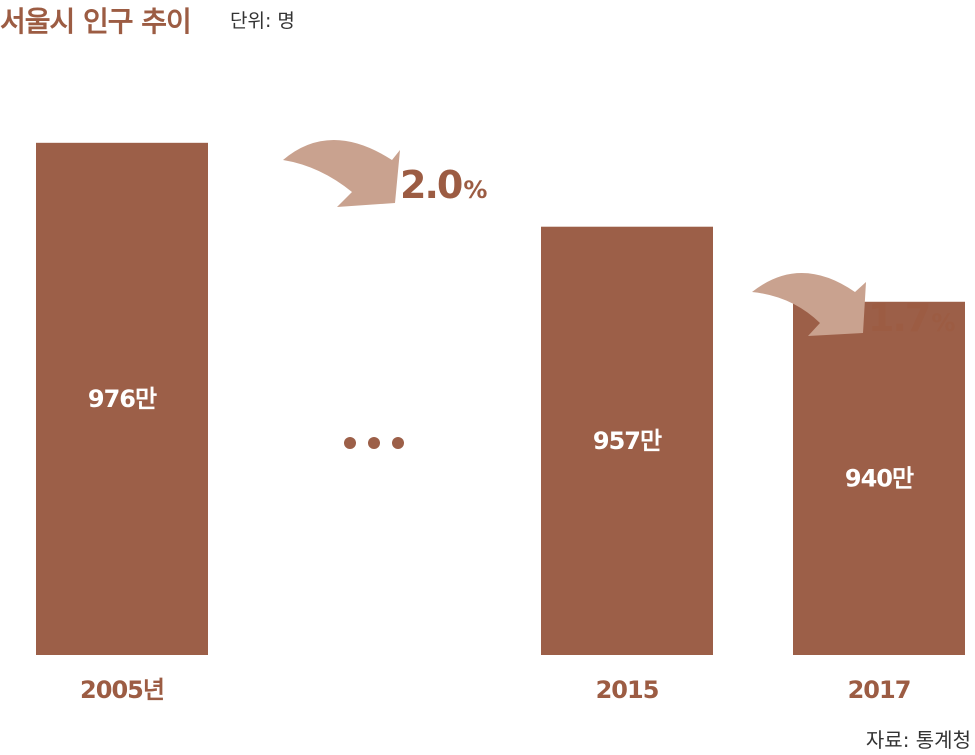  Describe the element at coordinates (627, 690) in the screenshot. I see `category-label: 2015` at that location.